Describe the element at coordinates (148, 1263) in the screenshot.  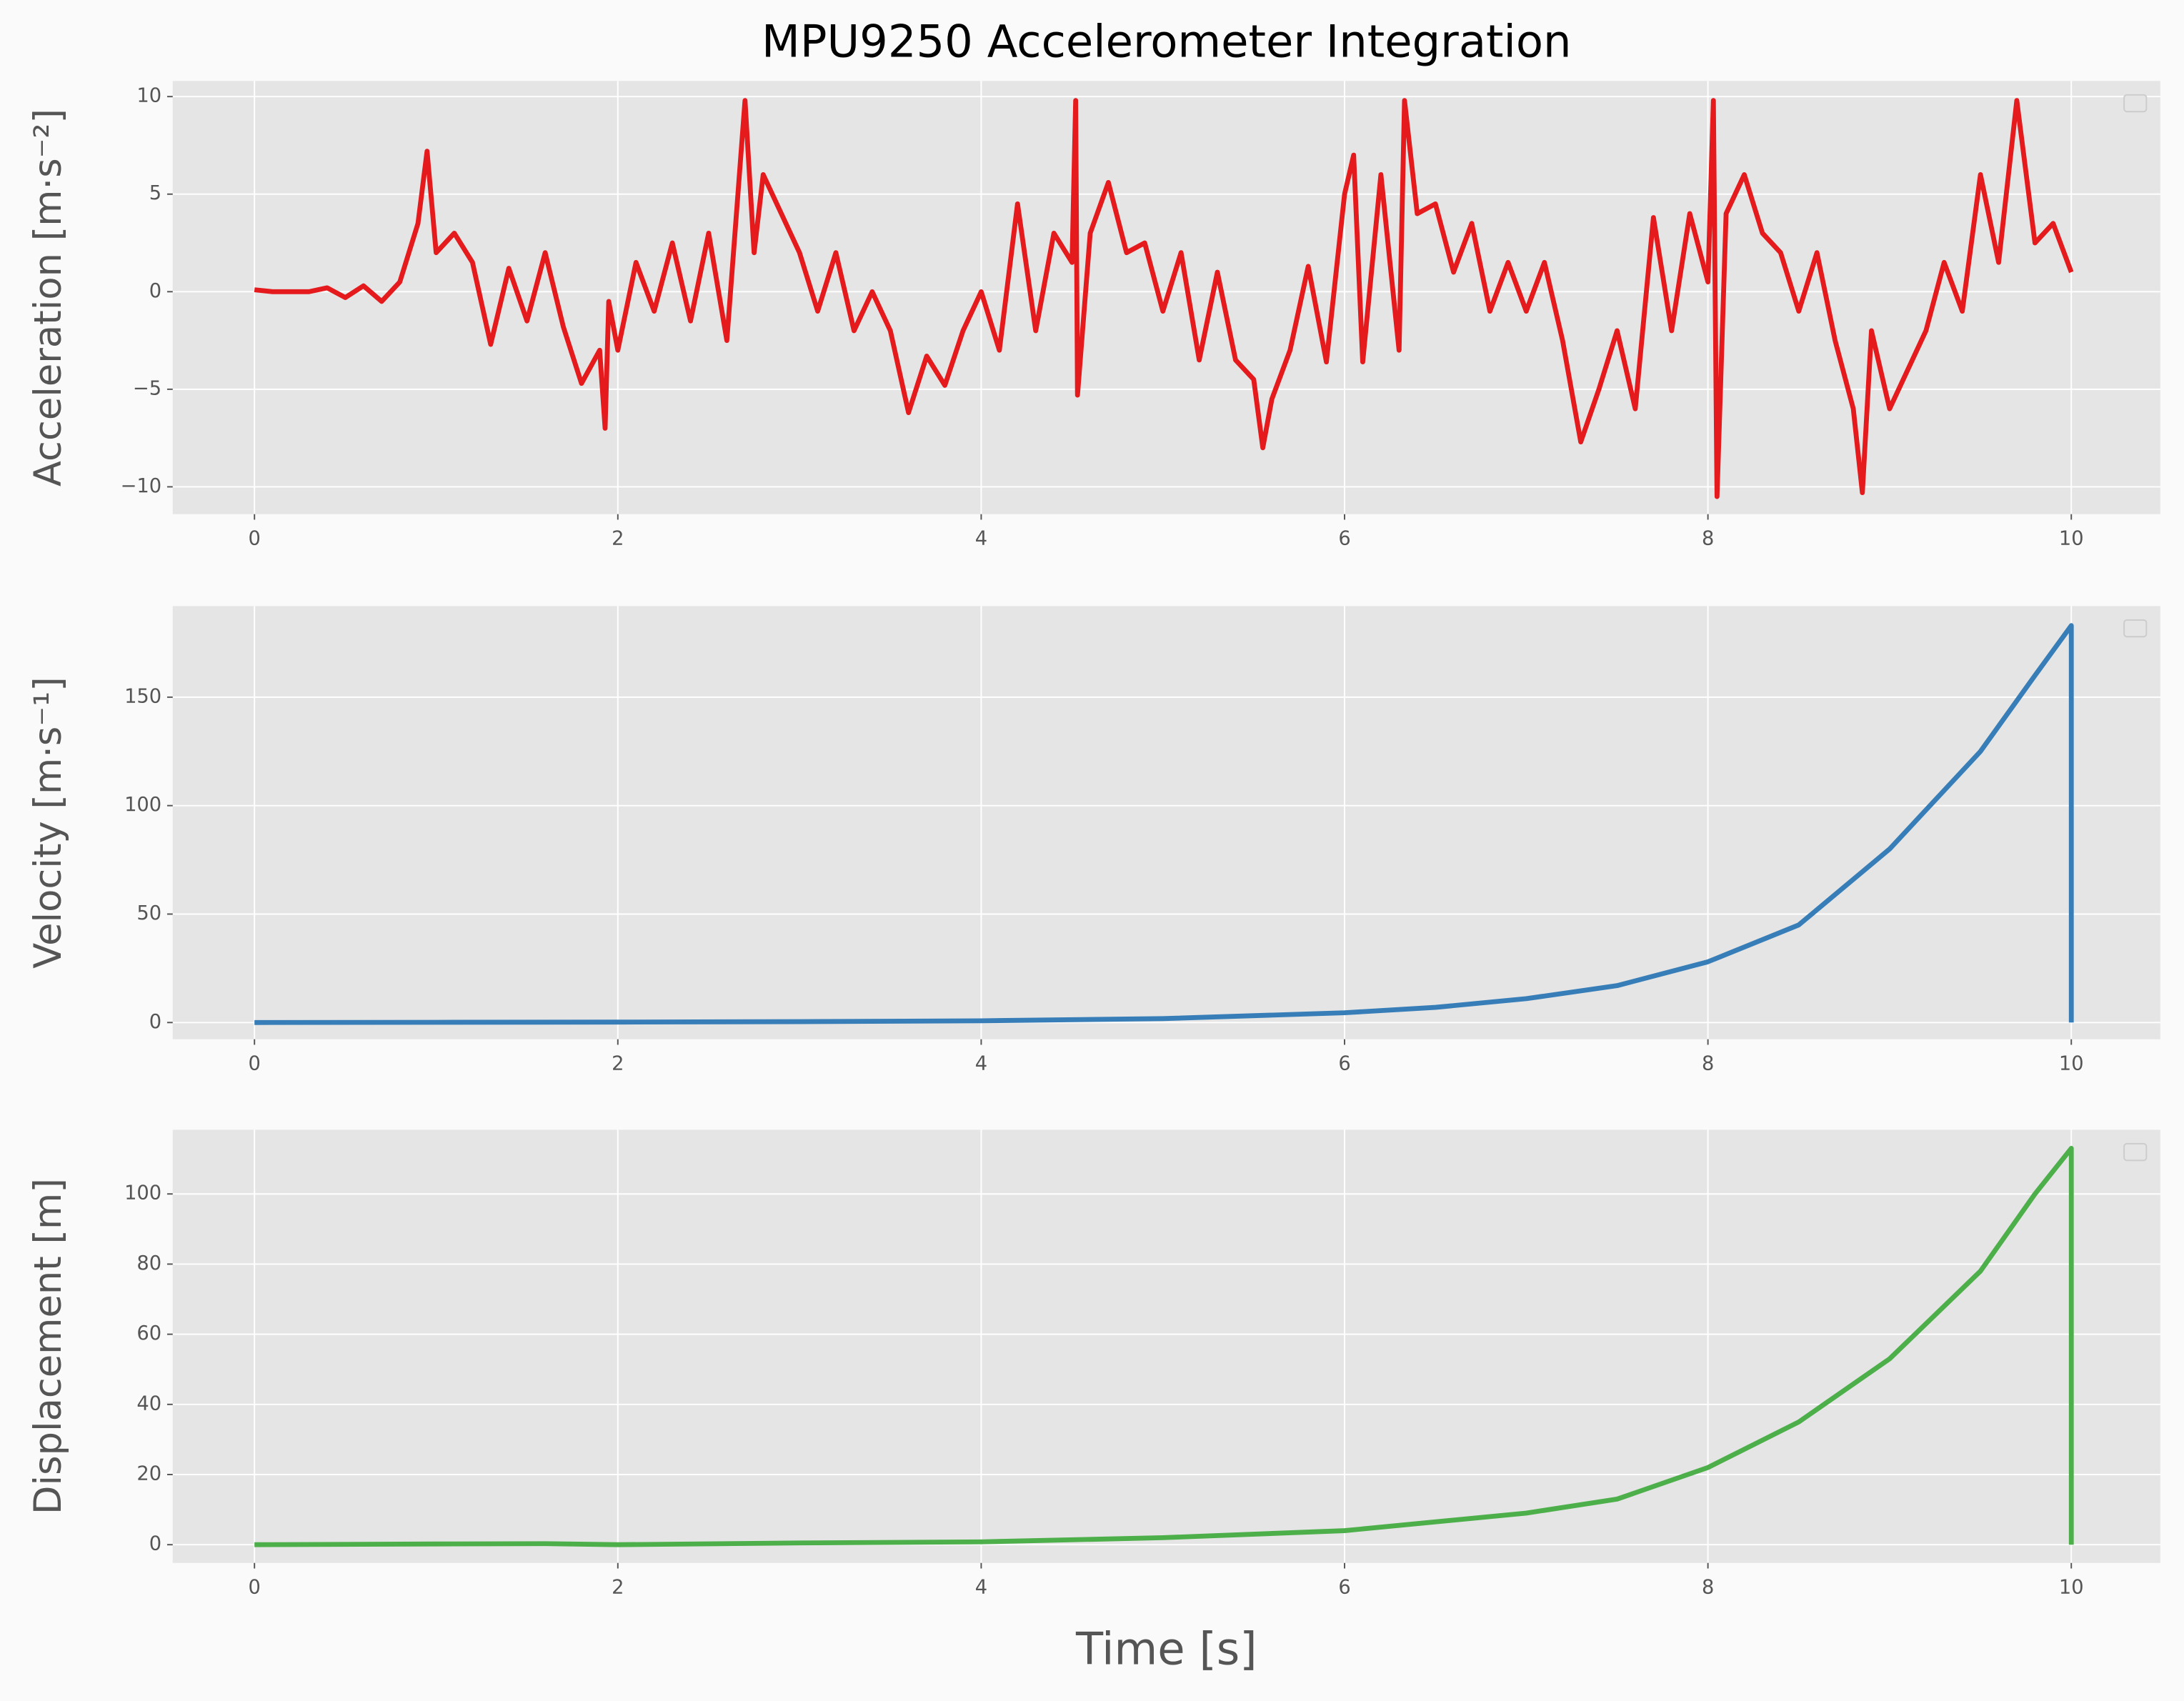
I see `y-tick-label: 80` at that location.